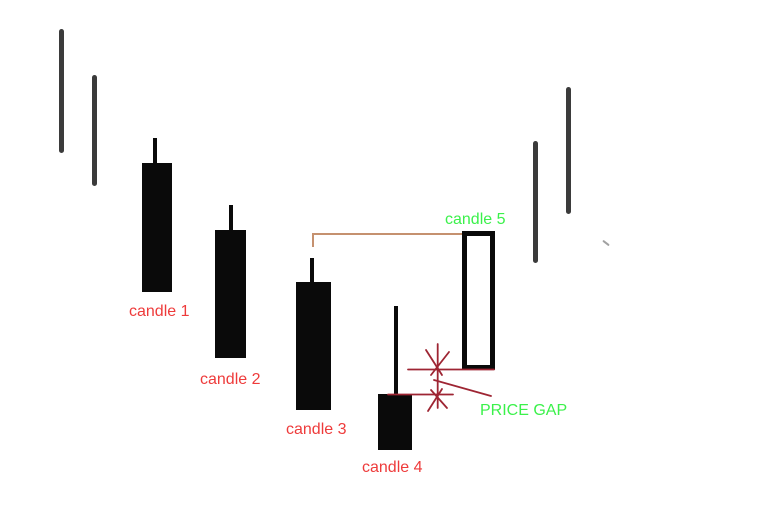 The height and width of the screenshot is (507, 768). Describe the element at coordinates (606, 243) in the screenshot. I see `stray-pen-mark` at that location.